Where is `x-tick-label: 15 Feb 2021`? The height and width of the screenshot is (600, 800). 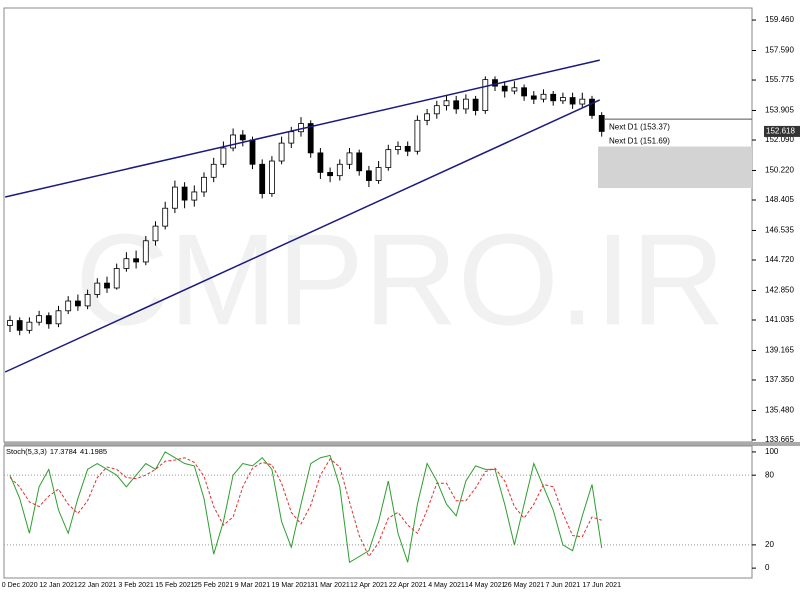
x-tick-label: 15 Feb 2021 is located at coordinates (174, 585).